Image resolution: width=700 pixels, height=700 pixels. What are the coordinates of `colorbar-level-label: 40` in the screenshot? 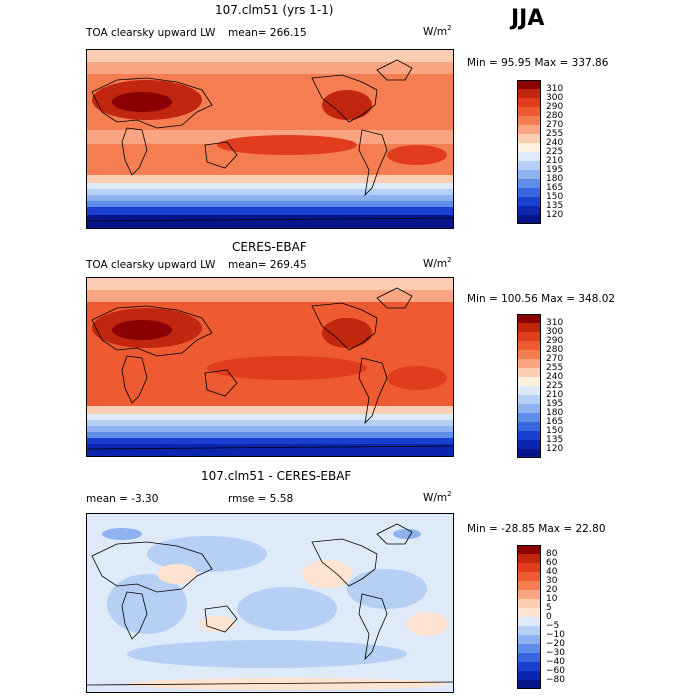 It's located at (552, 571).